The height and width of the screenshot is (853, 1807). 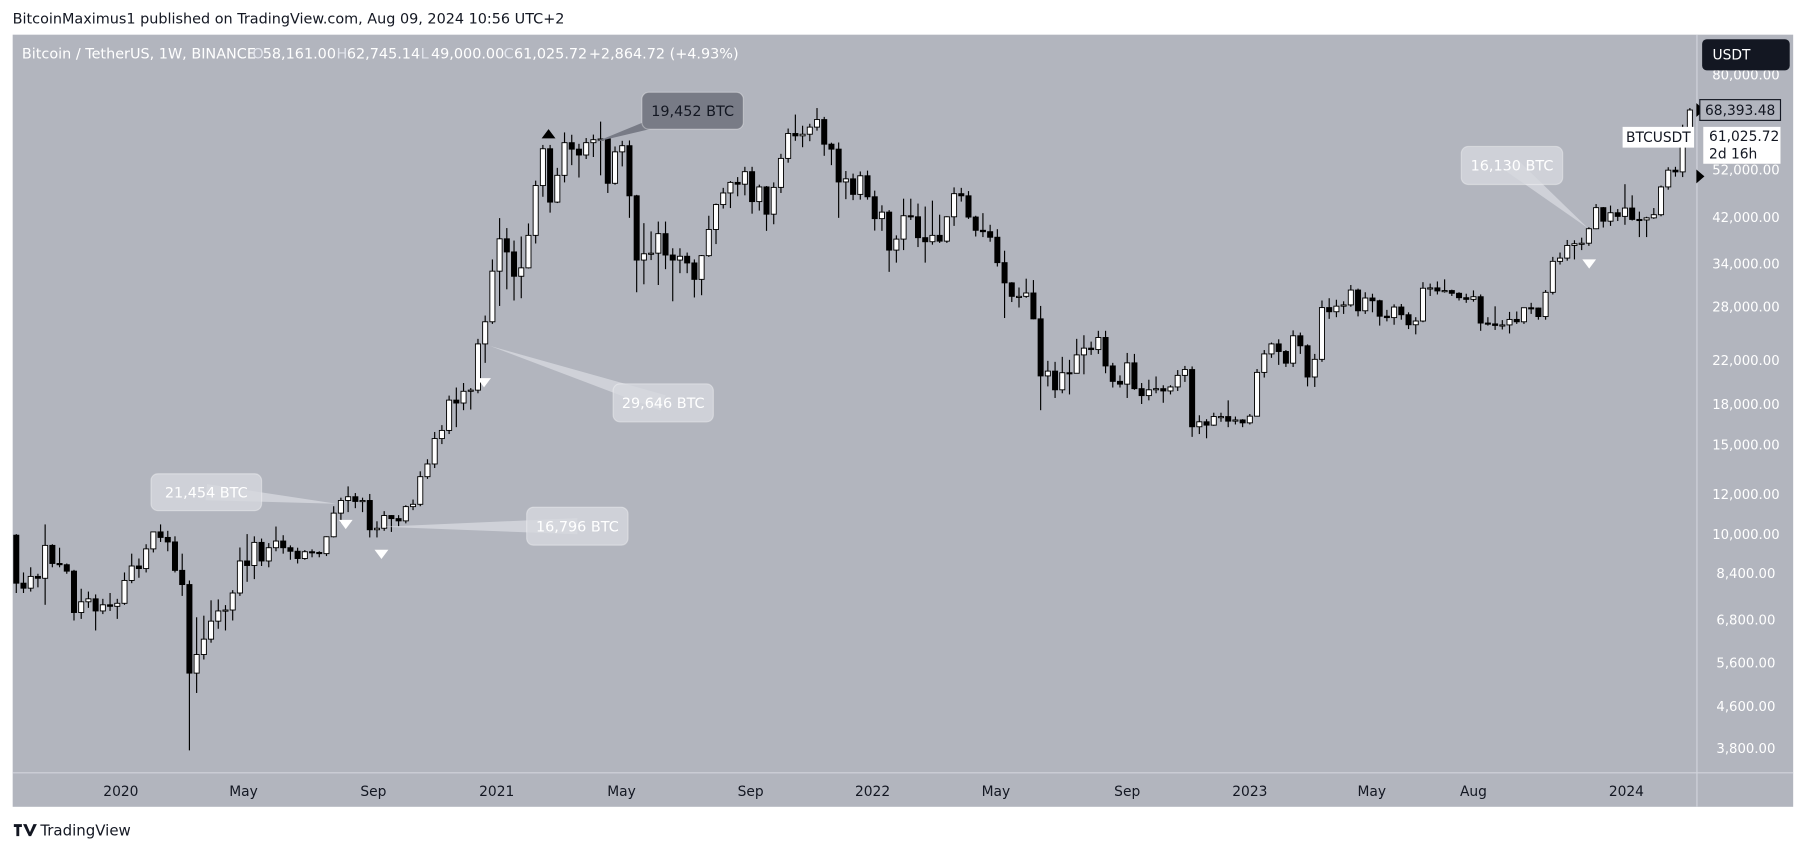 I want to click on callout-text: 29,646 BTC, so click(x=663, y=404).